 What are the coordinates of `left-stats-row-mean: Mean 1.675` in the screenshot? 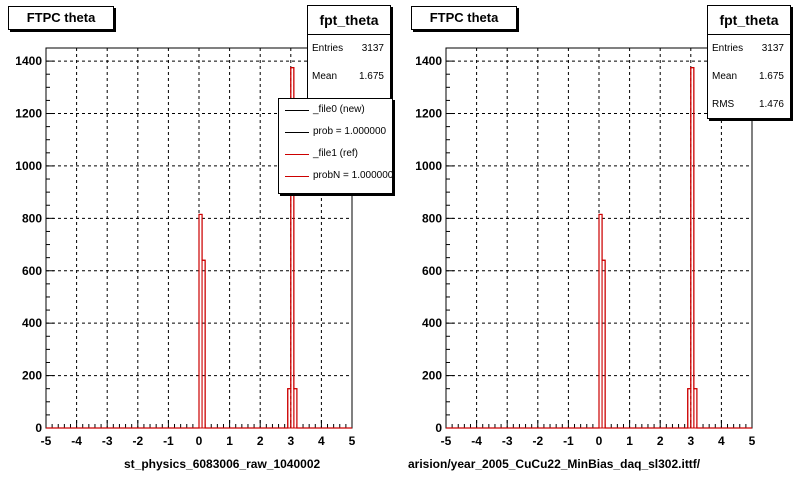 It's located at (349, 77).